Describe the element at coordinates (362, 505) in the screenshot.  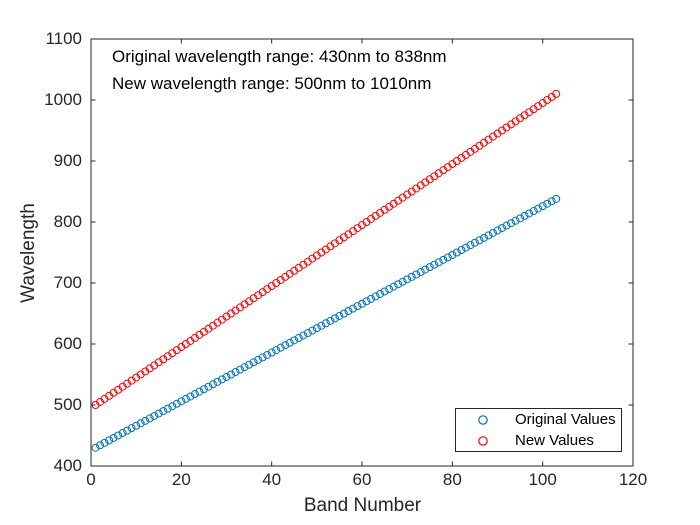
I see `x-axis-label: Band Number` at that location.